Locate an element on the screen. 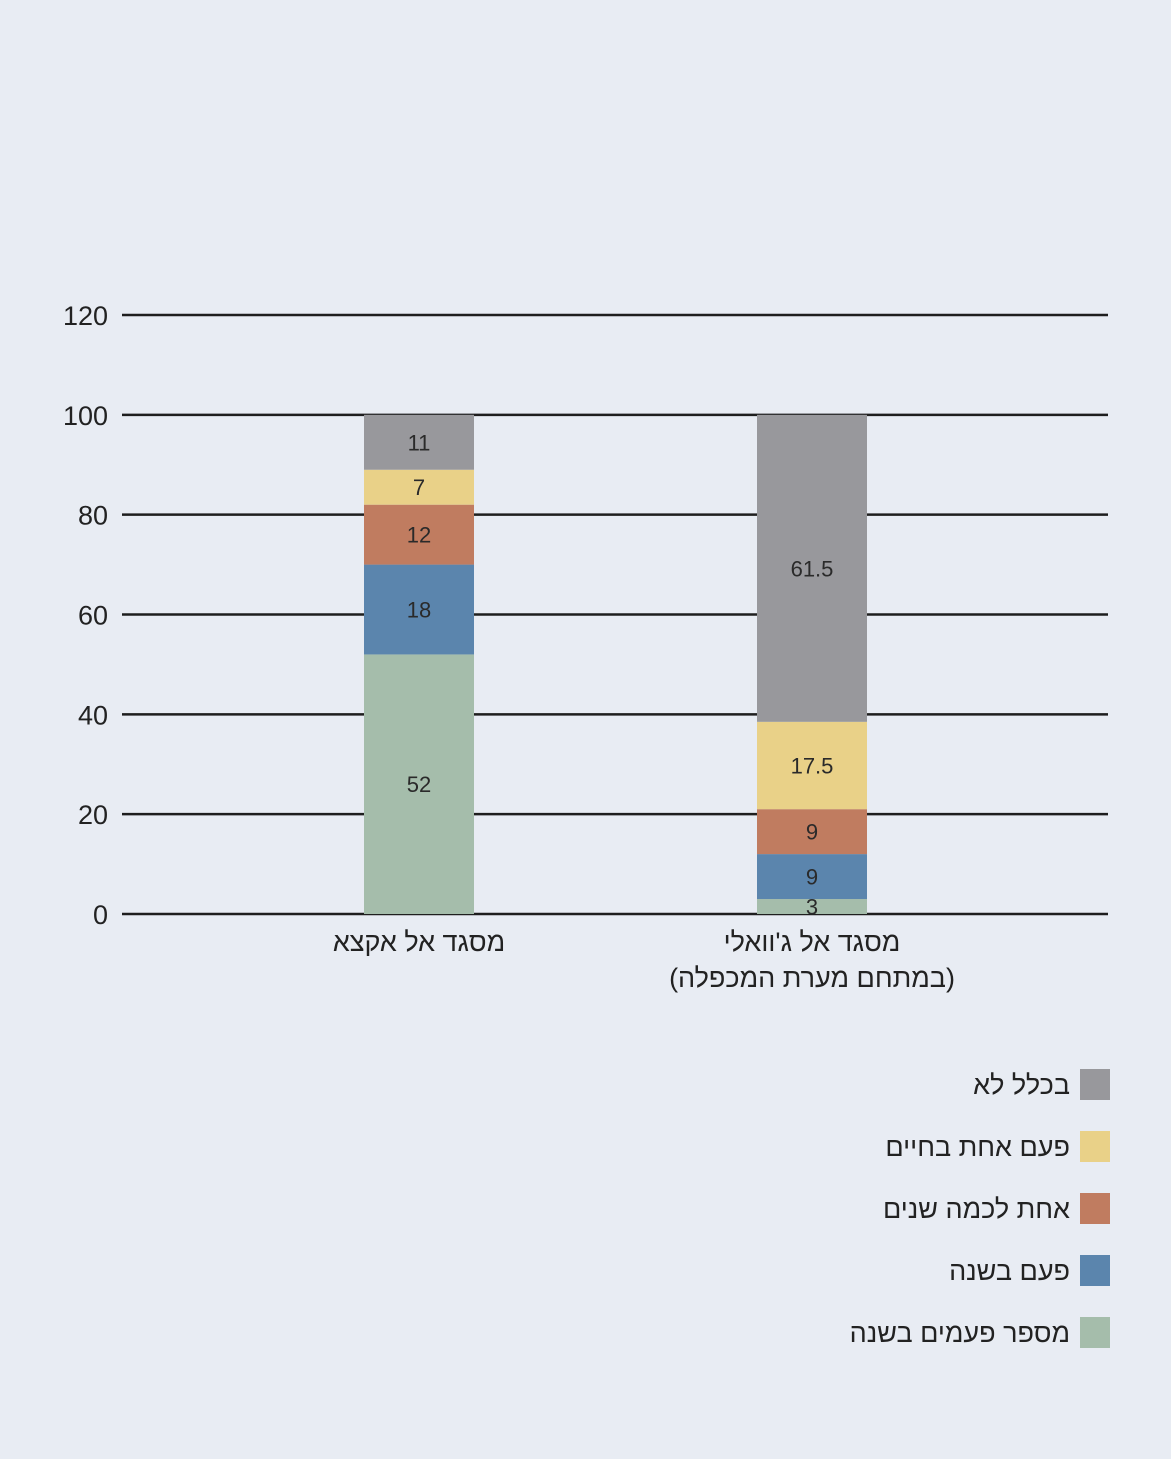 The image size is (1171, 1459). legend-label: פעם אחת בחיים is located at coordinates (977, 1147).